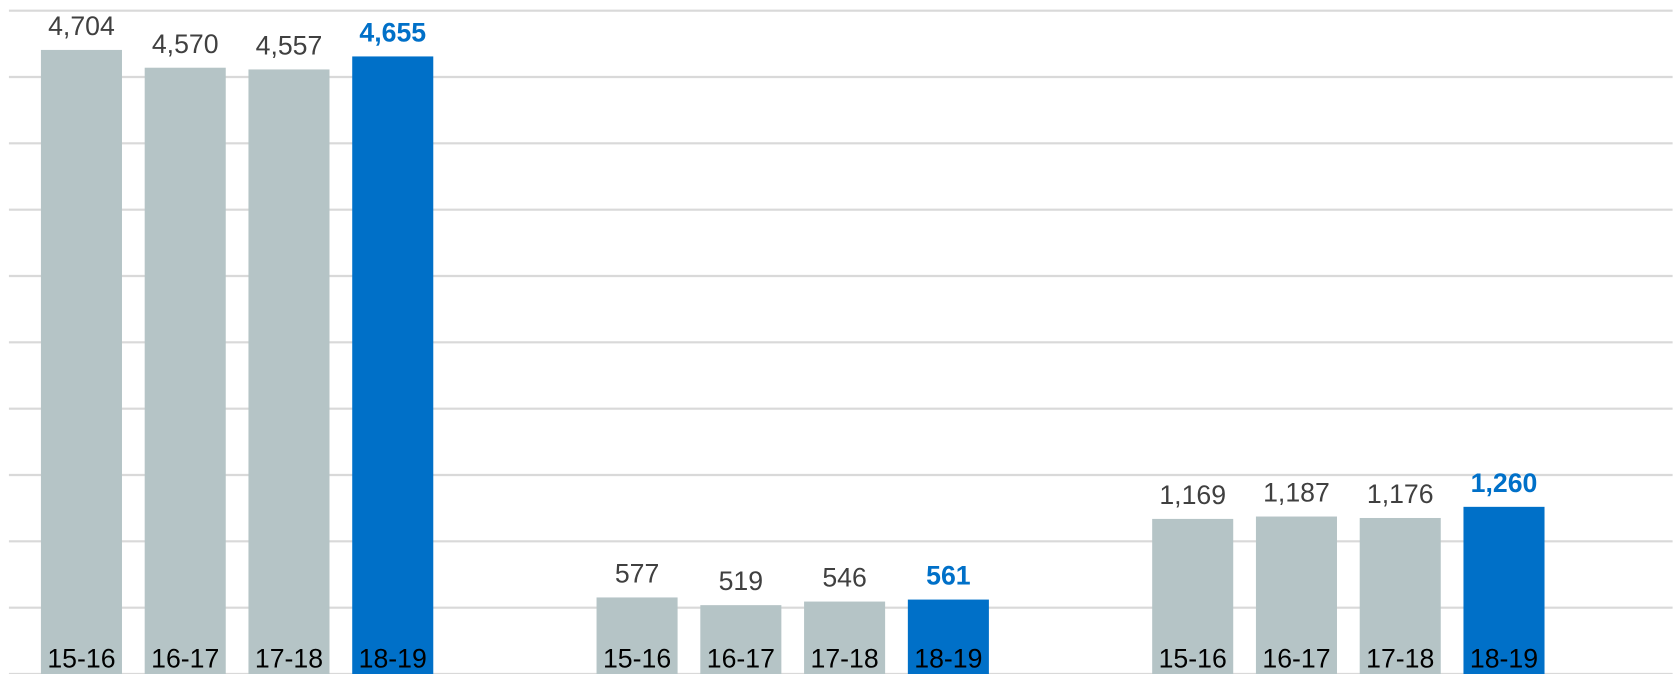 This screenshot has height=674, width=1673. What do you see at coordinates (948, 576) in the screenshot?
I see `data-label: 561` at bounding box center [948, 576].